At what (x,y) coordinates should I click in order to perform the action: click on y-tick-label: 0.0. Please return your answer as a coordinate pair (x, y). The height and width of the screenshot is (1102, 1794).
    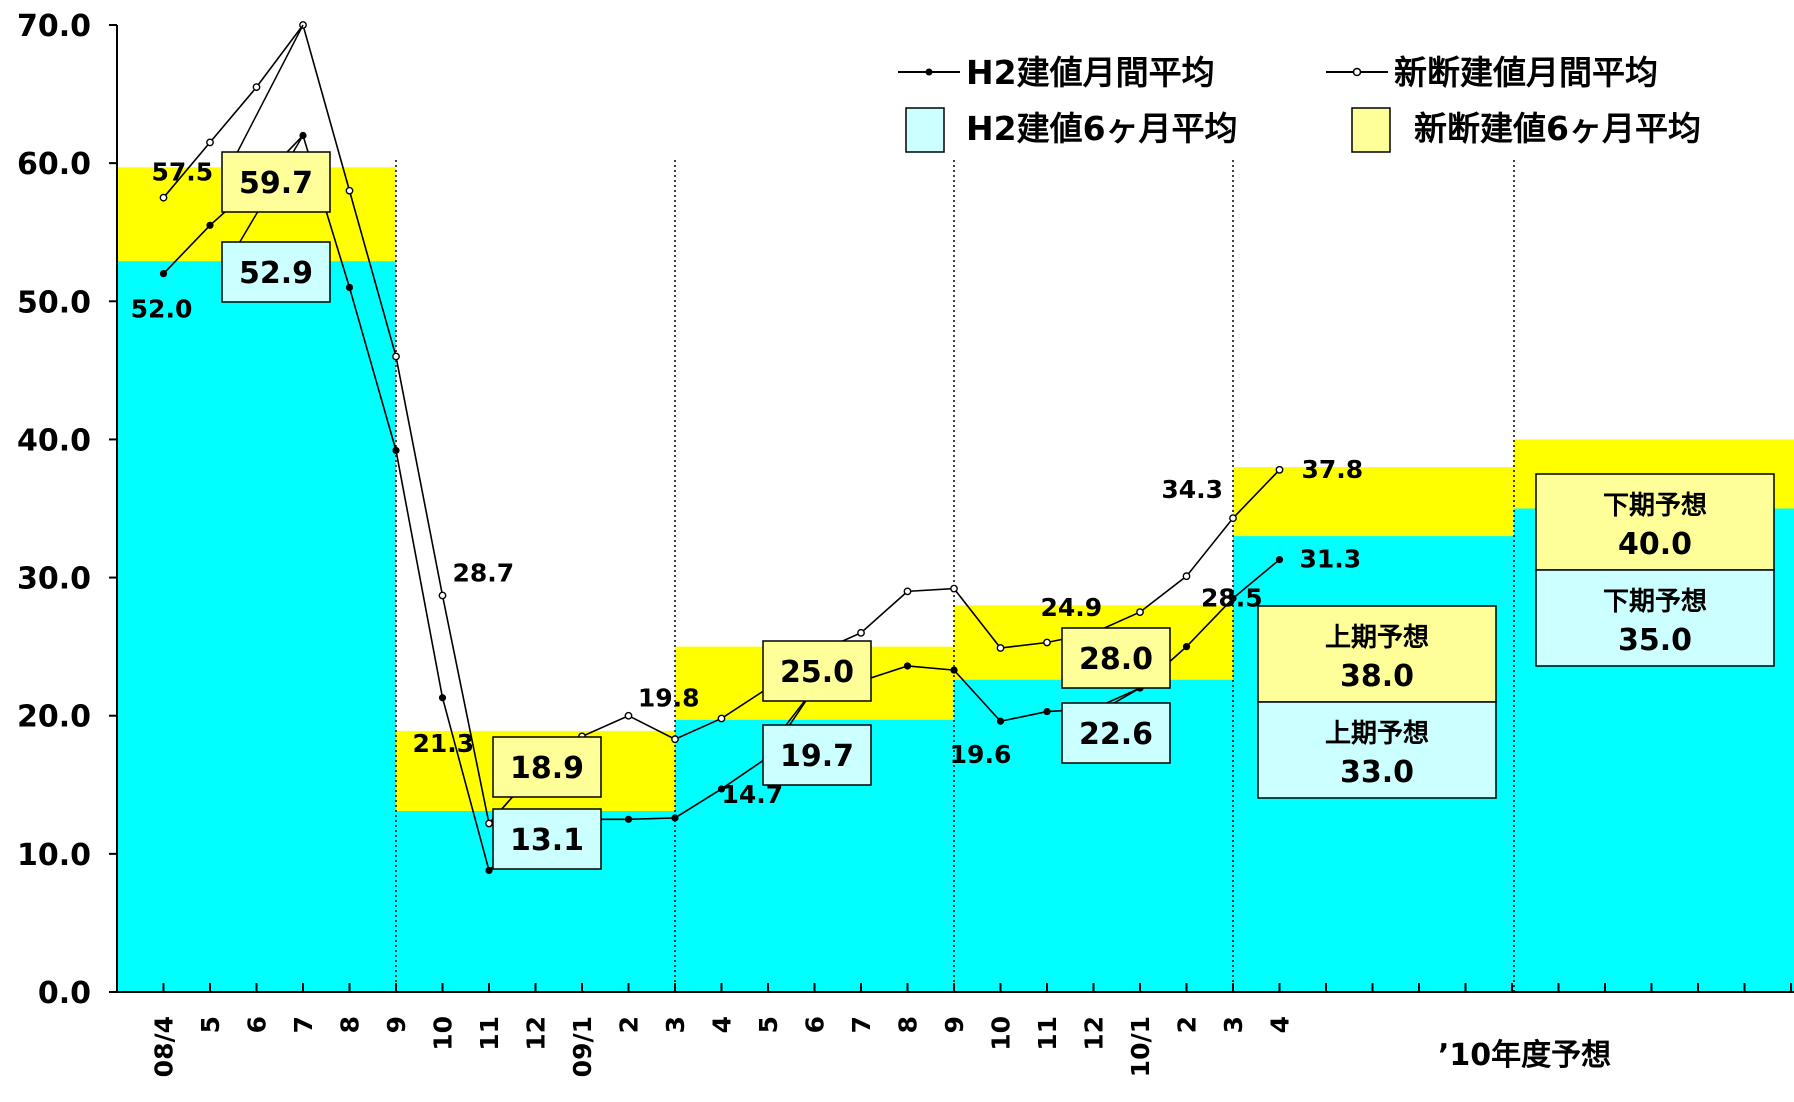
    Looking at the image, I should click on (64, 993).